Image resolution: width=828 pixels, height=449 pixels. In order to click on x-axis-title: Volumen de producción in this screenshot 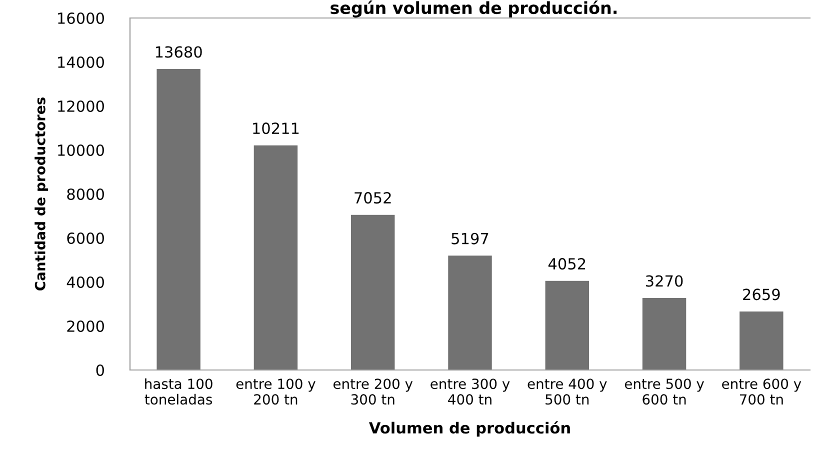, I will do `click(469, 429)`.